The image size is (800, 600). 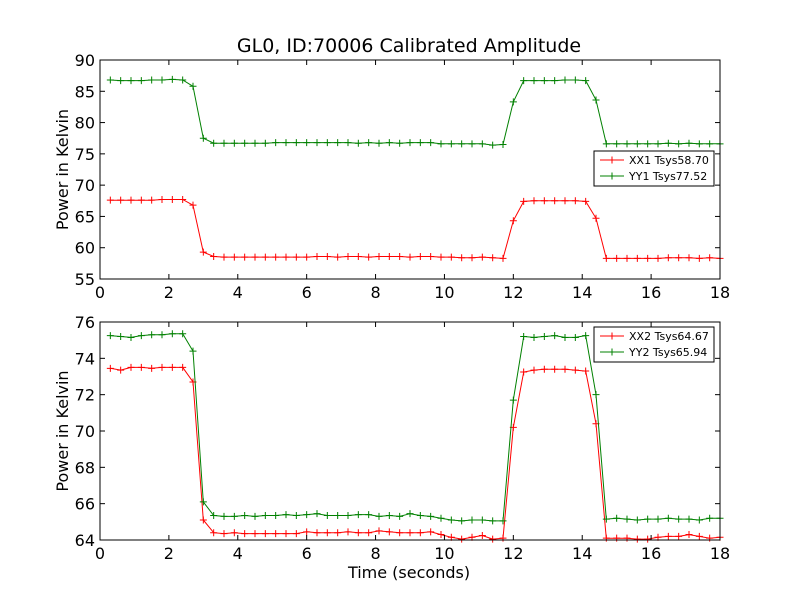 I want to click on y-tick-label: 68, so click(x=85, y=467).